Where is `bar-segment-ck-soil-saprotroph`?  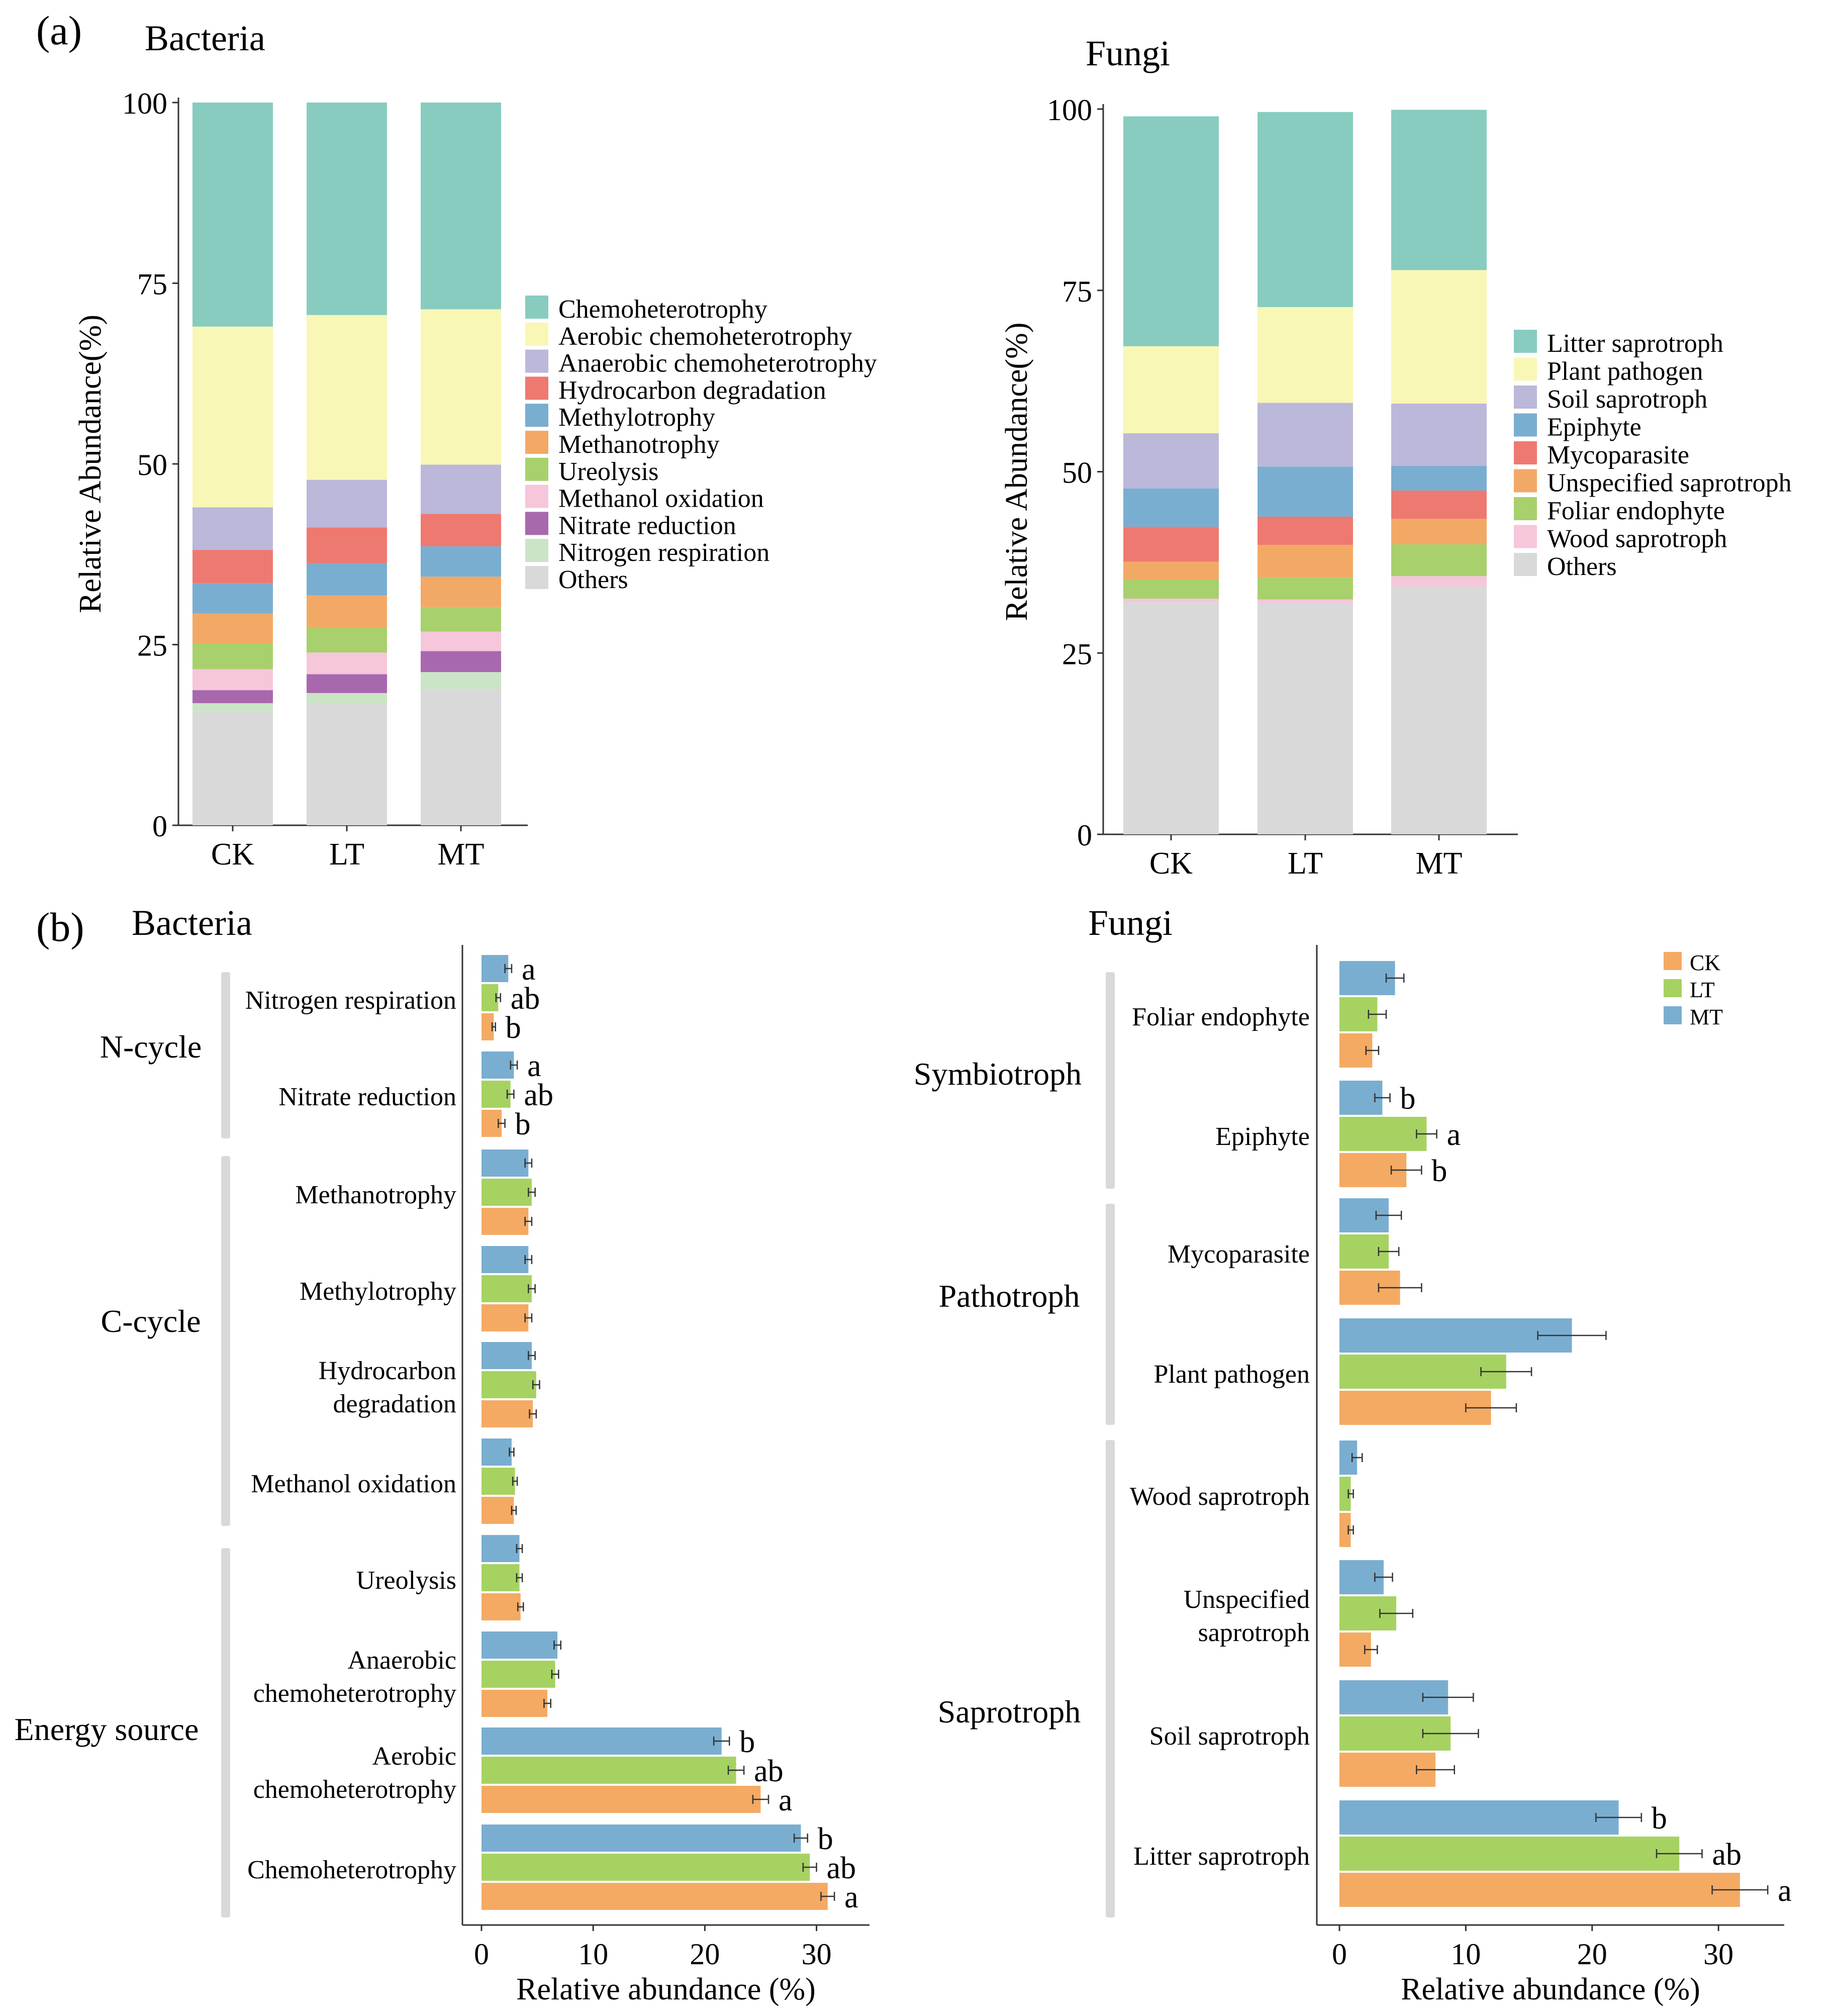 bar-segment-ck-soil-saprotroph is located at coordinates (1171, 461).